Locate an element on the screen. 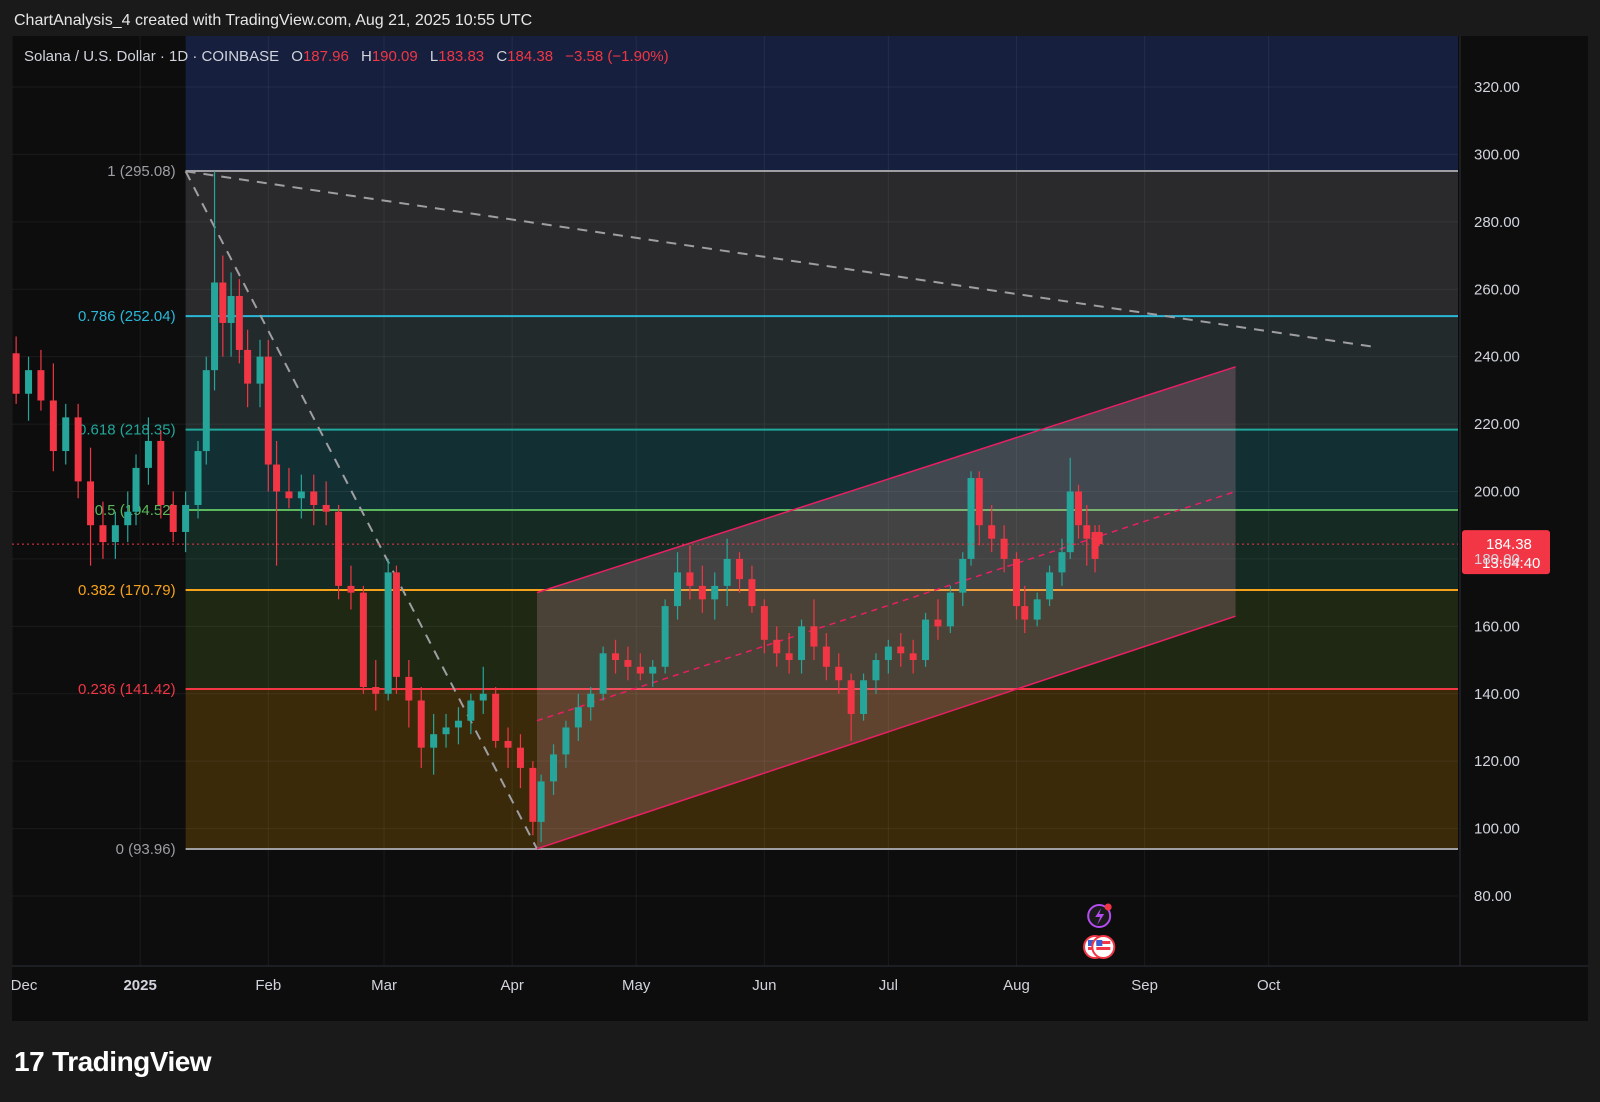 The height and width of the screenshot is (1102, 1600). lightning-event-icon is located at coordinates (1099, 915).